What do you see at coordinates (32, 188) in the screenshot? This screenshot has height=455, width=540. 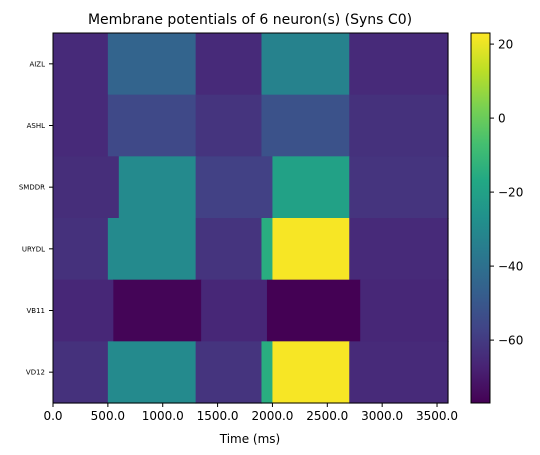 I see `row-label-smddr: SMDDR` at bounding box center [32, 188].